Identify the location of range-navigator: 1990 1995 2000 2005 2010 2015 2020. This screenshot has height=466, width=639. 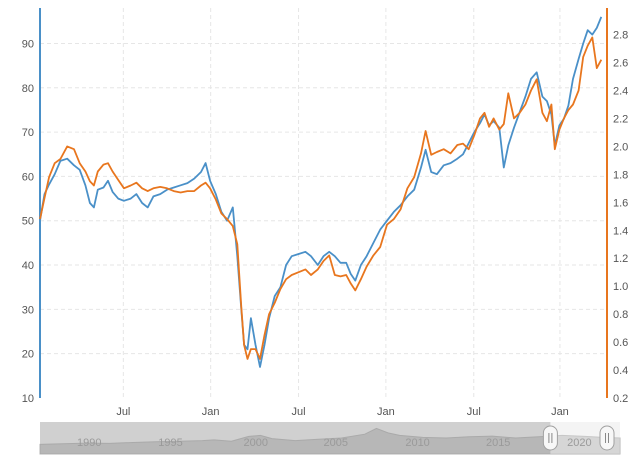
(330, 438).